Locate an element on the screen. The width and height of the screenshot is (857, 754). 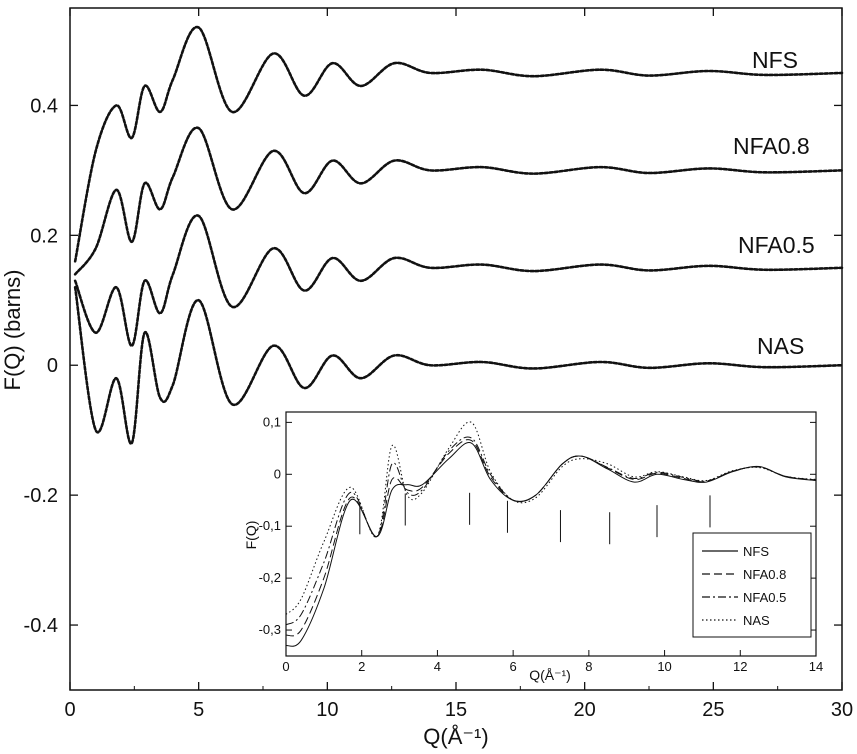
main-y-tick-label: -0.4 is located at coordinates (41, 626).